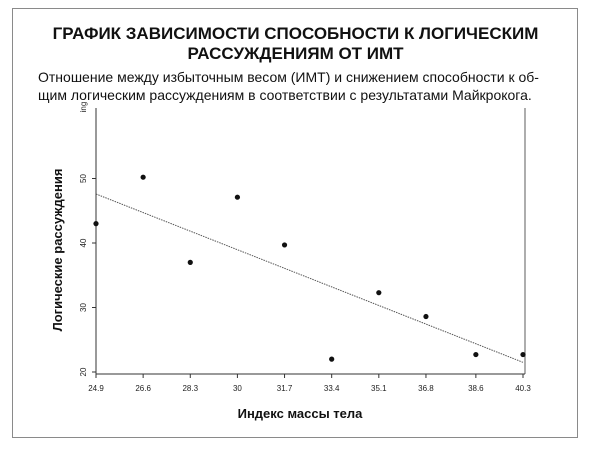 The height and width of the screenshot is (450, 591). What do you see at coordinates (379, 388) in the screenshot?
I see `x-tick-label: 35.1` at bounding box center [379, 388].